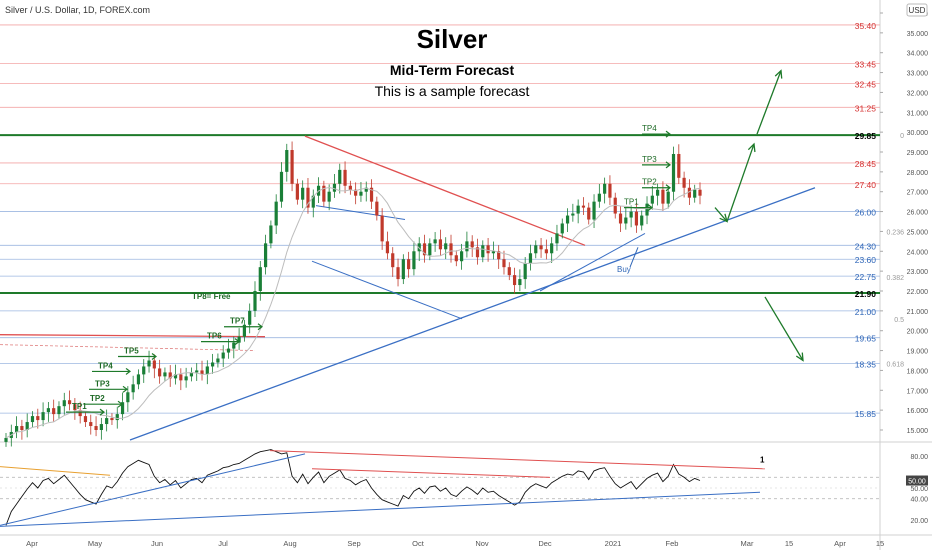 Image resolution: width=932 pixels, height=550 pixels. I want to click on support-label: 23.60, so click(866, 260).